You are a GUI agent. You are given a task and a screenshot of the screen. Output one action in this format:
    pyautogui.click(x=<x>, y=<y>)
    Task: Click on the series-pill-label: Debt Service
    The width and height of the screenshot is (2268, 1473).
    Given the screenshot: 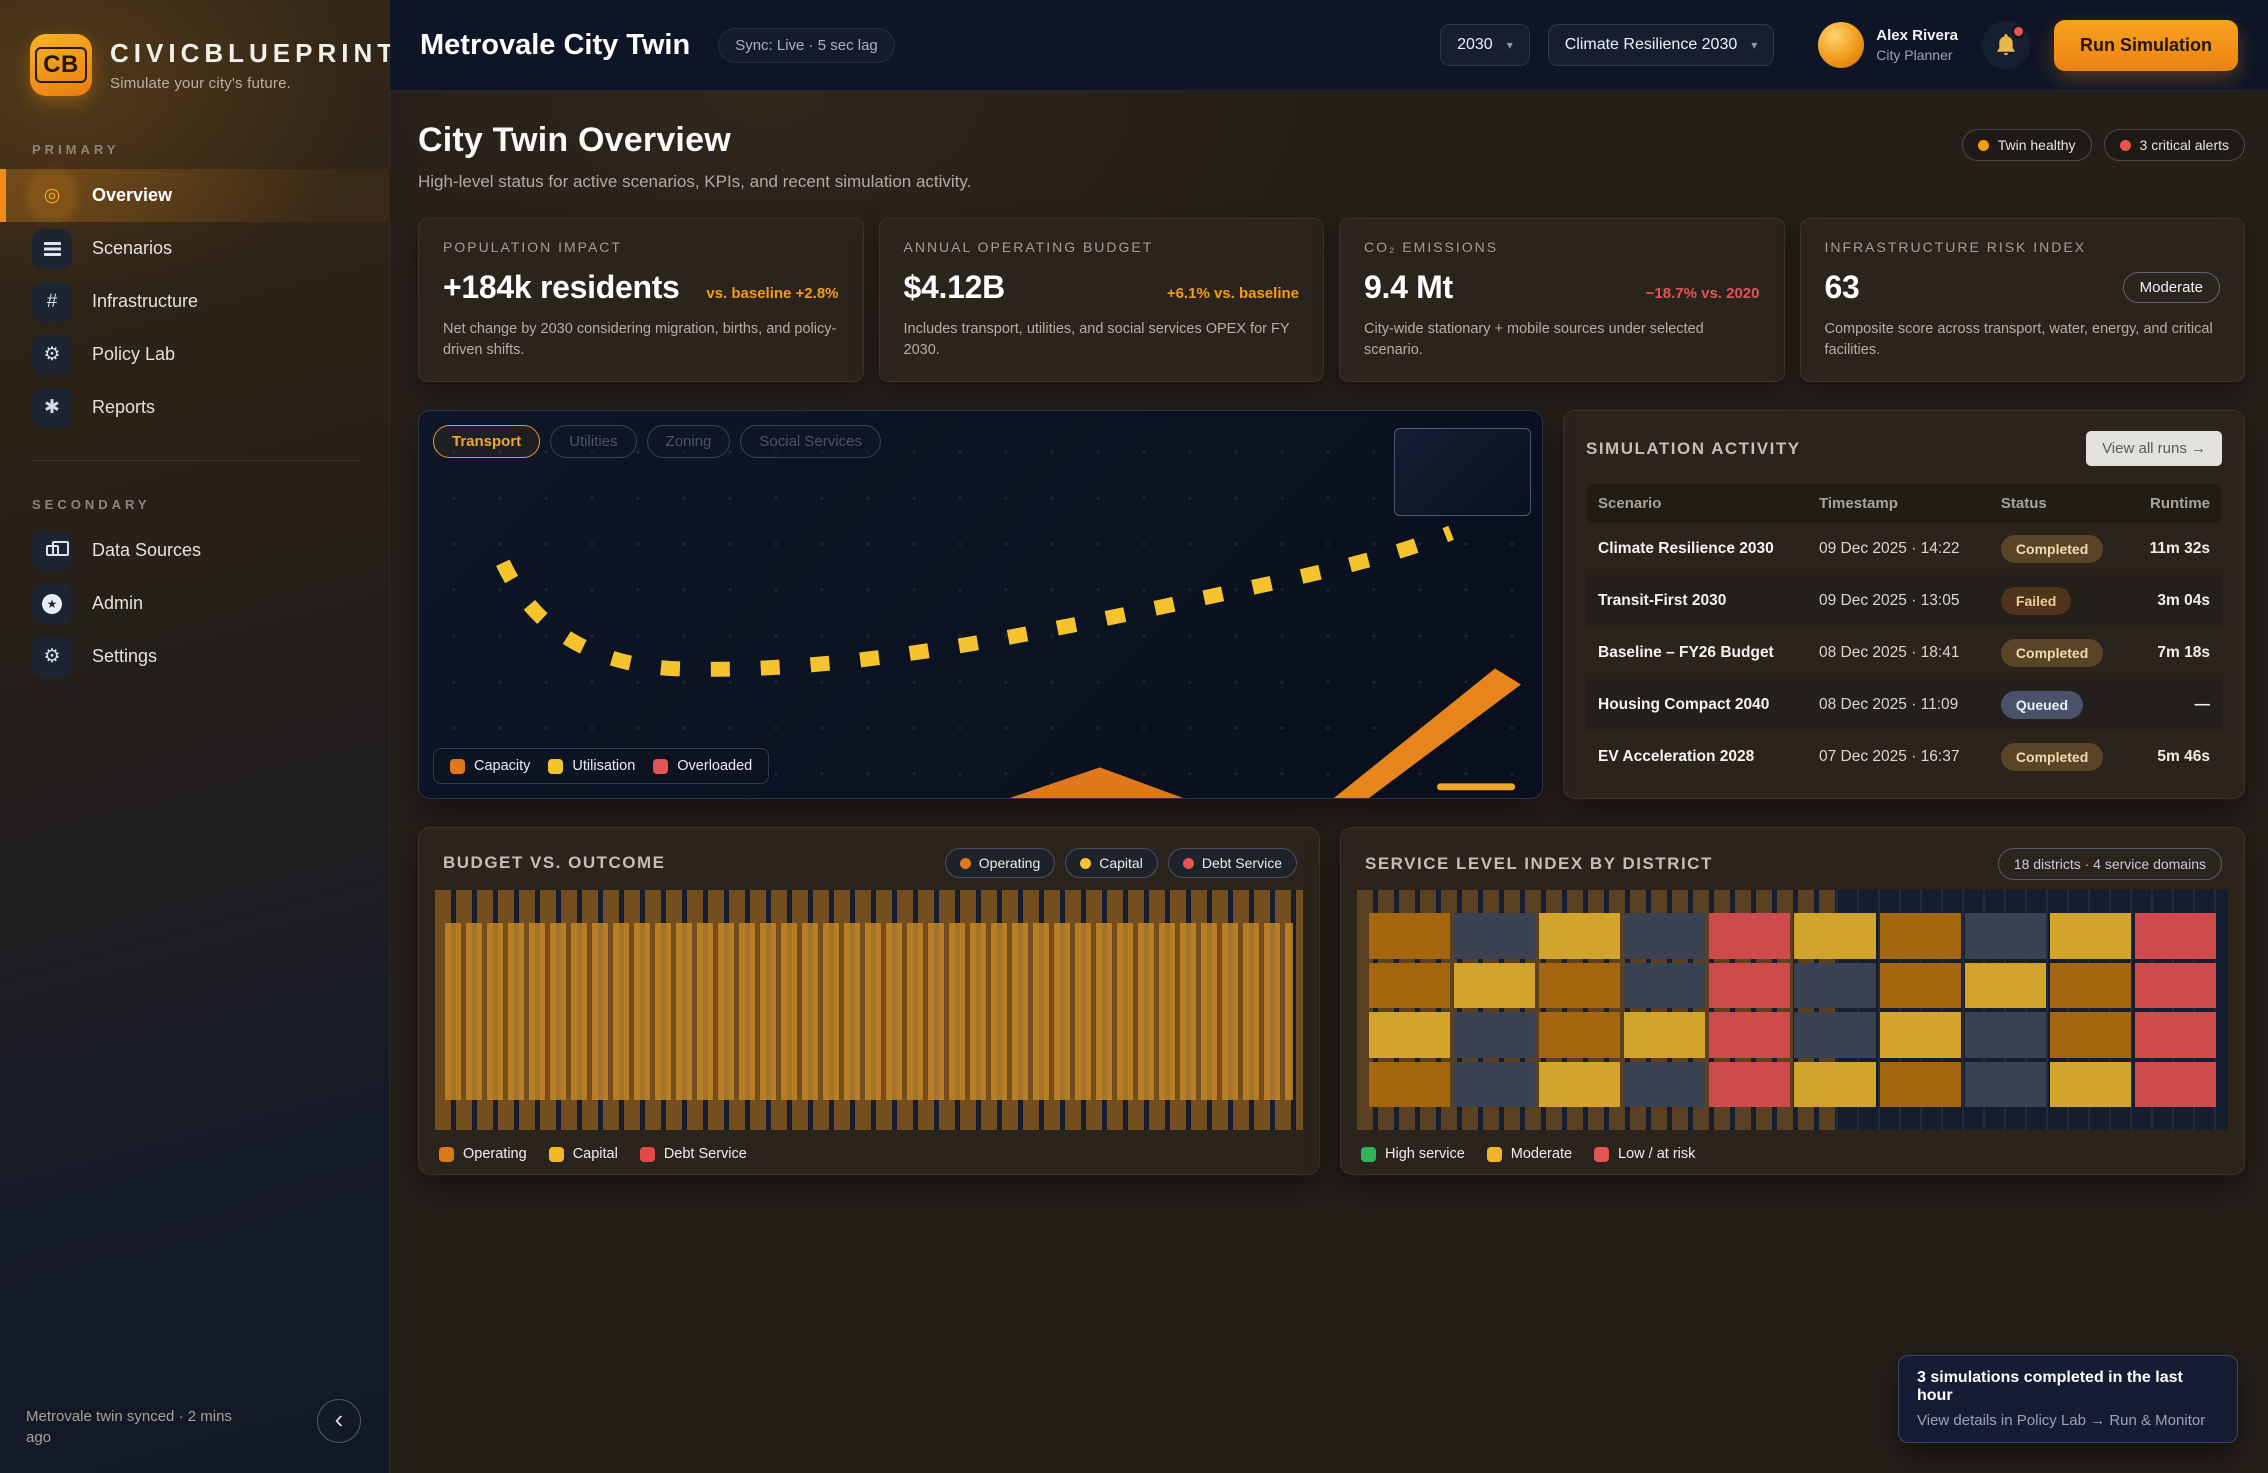 What is the action you would take?
    pyautogui.click(x=1241, y=863)
    